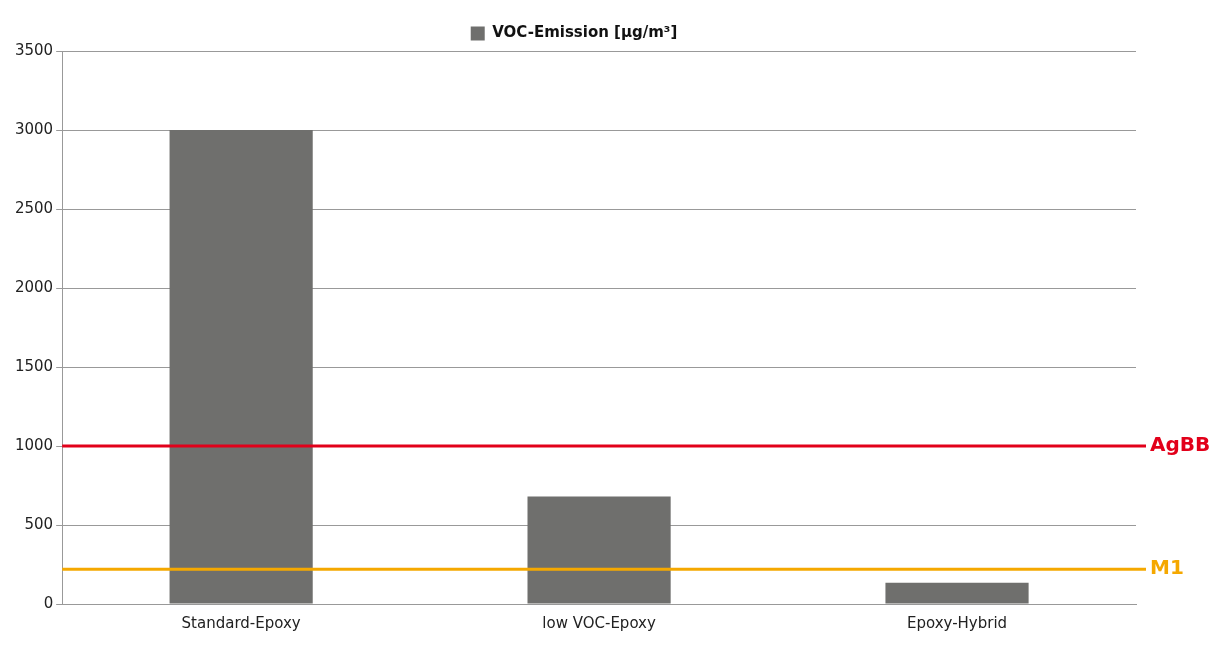 Image resolution: width=1224 pixels, height=646 pixels. Describe the element at coordinates (1167, 567) in the screenshot. I see `ref-line-label: M1` at that location.